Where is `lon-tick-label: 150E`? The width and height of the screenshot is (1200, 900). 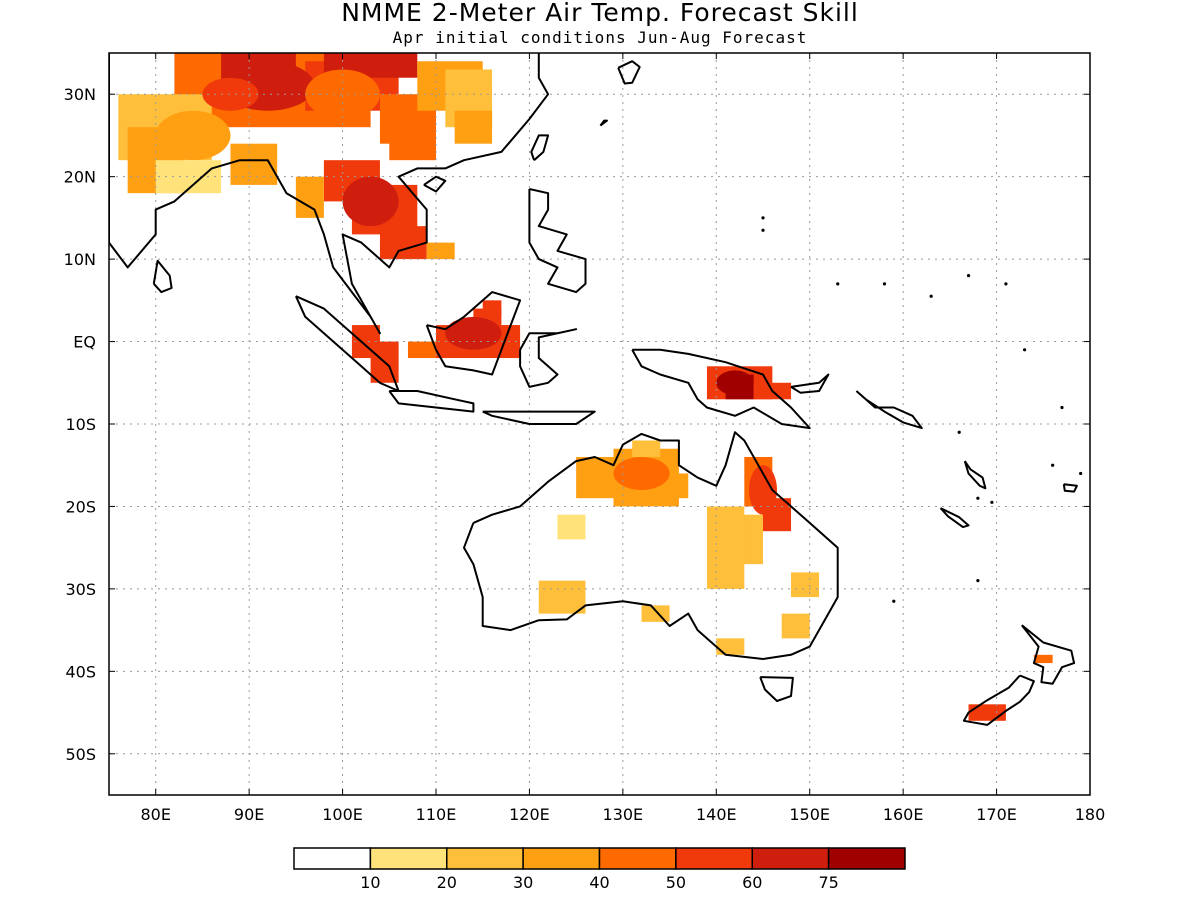
lon-tick-label: 150E is located at coordinates (809, 814).